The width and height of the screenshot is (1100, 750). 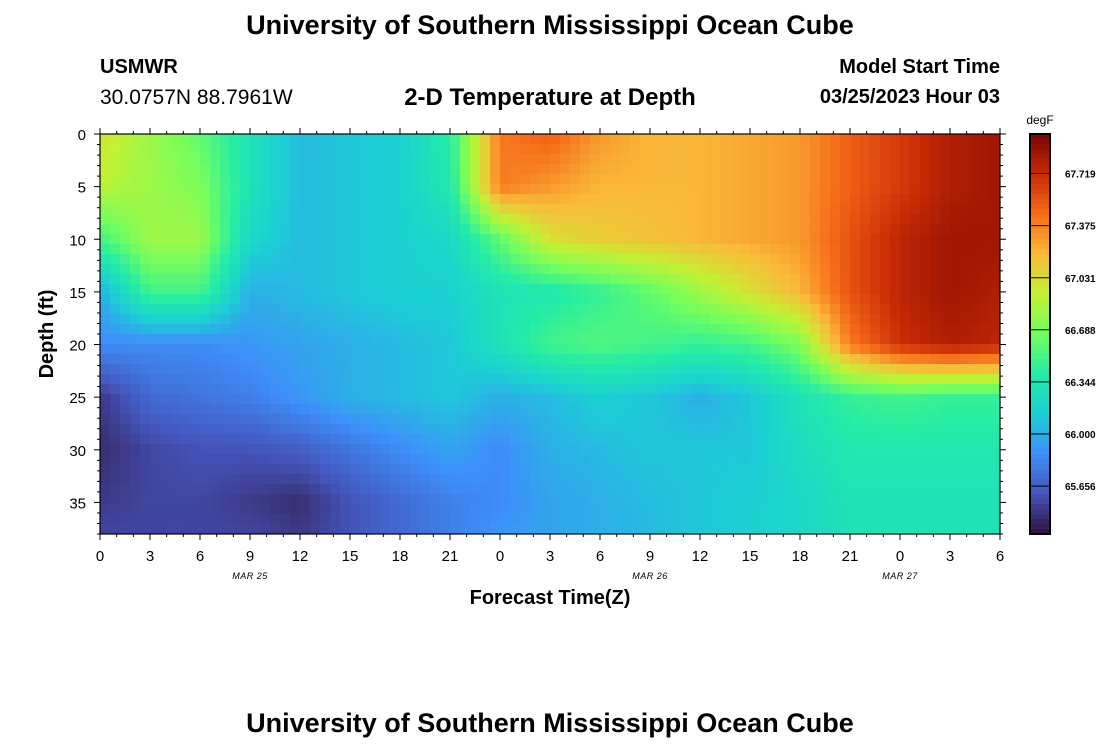 I want to click on x-tick-label: 9, so click(x=650, y=556).